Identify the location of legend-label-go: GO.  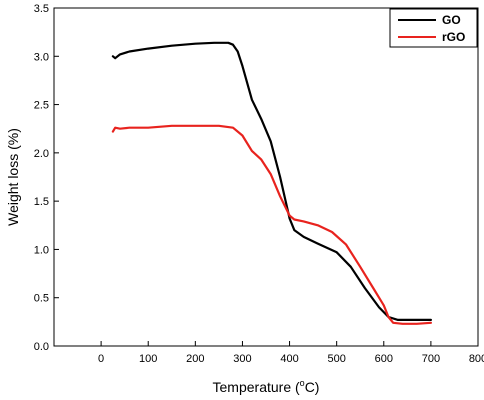
(451, 20).